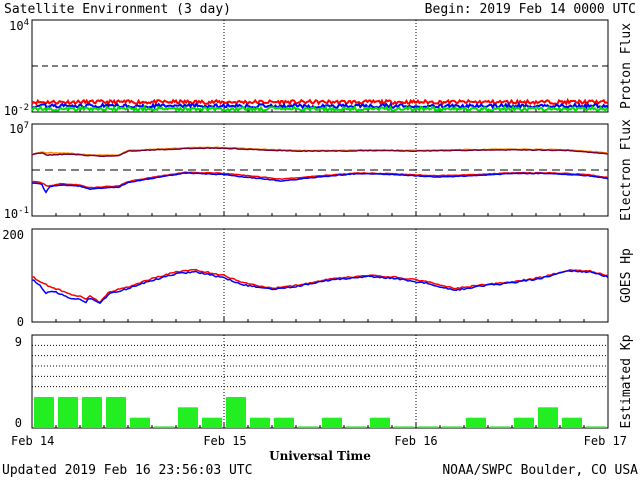 The width and height of the screenshot is (640, 480). Describe the element at coordinates (13, 235) in the screenshot. I see `hp-ytick-top: 200` at that location.